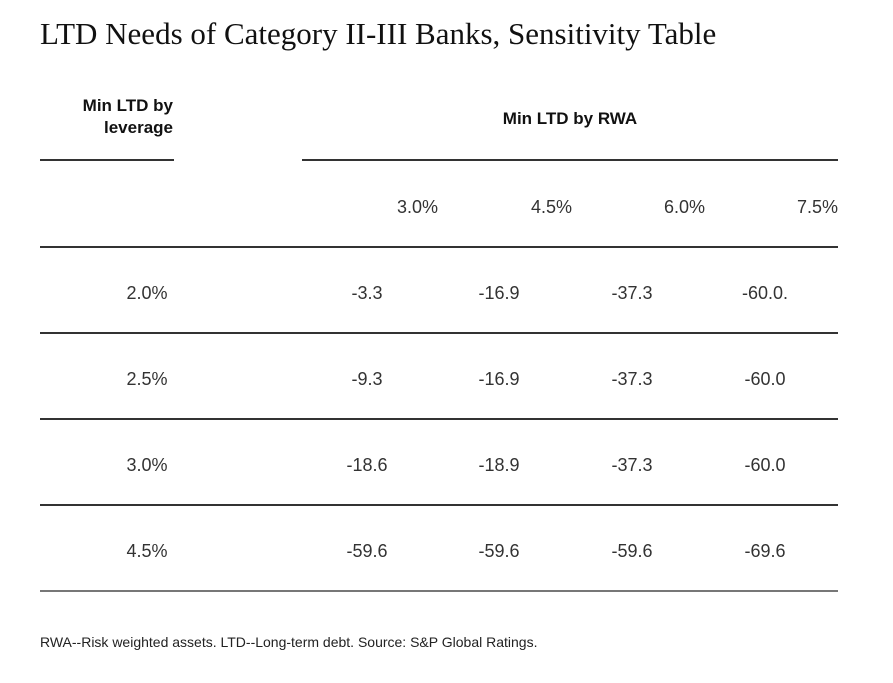  Describe the element at coordinates (817, 207) in the screenshot. I see `column-header-7-5: 7.5%` at that location.